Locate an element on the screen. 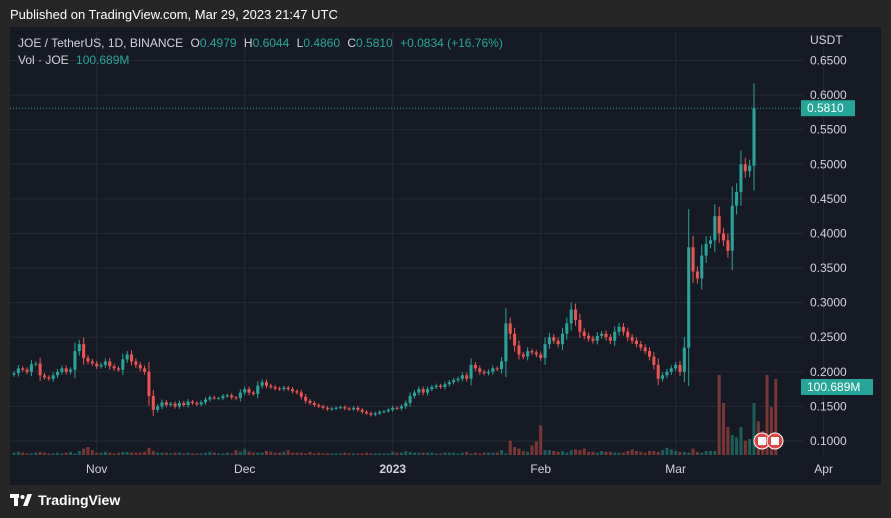 This screenshot has height=518, width=891. last-price-badge is located at coordinates (828, 108).